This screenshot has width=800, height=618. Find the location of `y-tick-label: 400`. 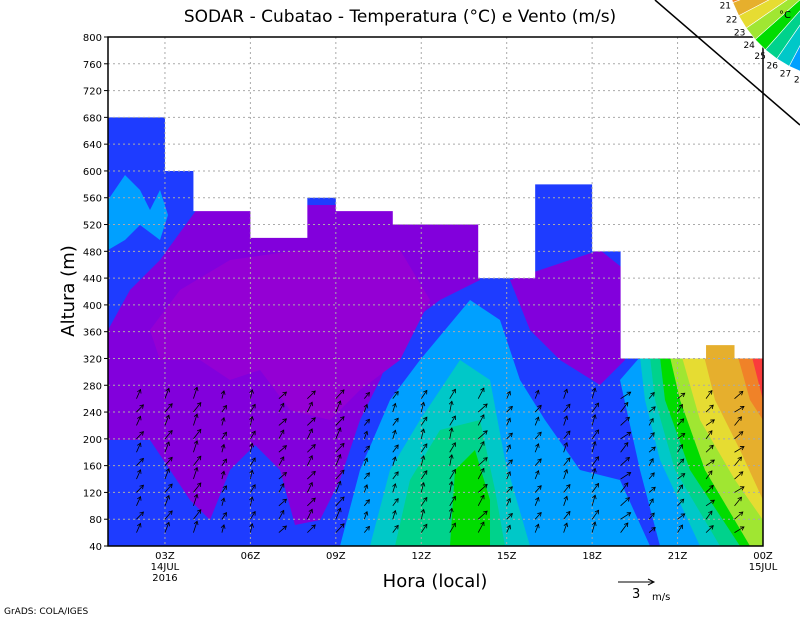

y-tick-label: 400 is located at coordinates (92, 306).